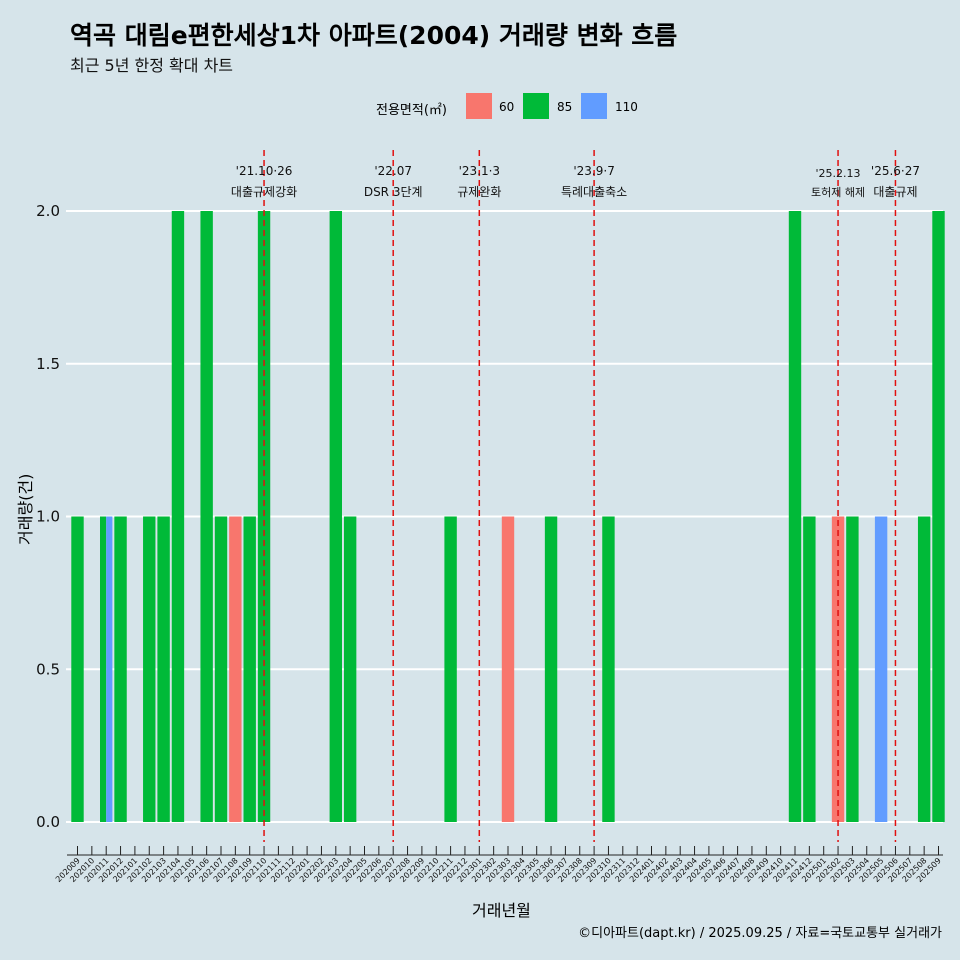 Image resolution: width=960 pixels, height=960 pixels. Describe the element at coordinates (479, 171) in the screenshot. I see `annotation-date-202301: '23.1·3` at that location.